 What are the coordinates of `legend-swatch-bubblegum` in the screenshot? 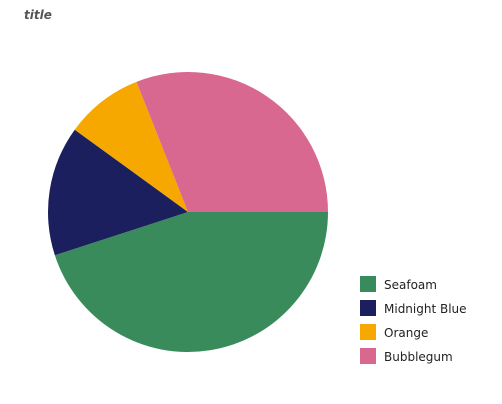 It's located at (368, 356).